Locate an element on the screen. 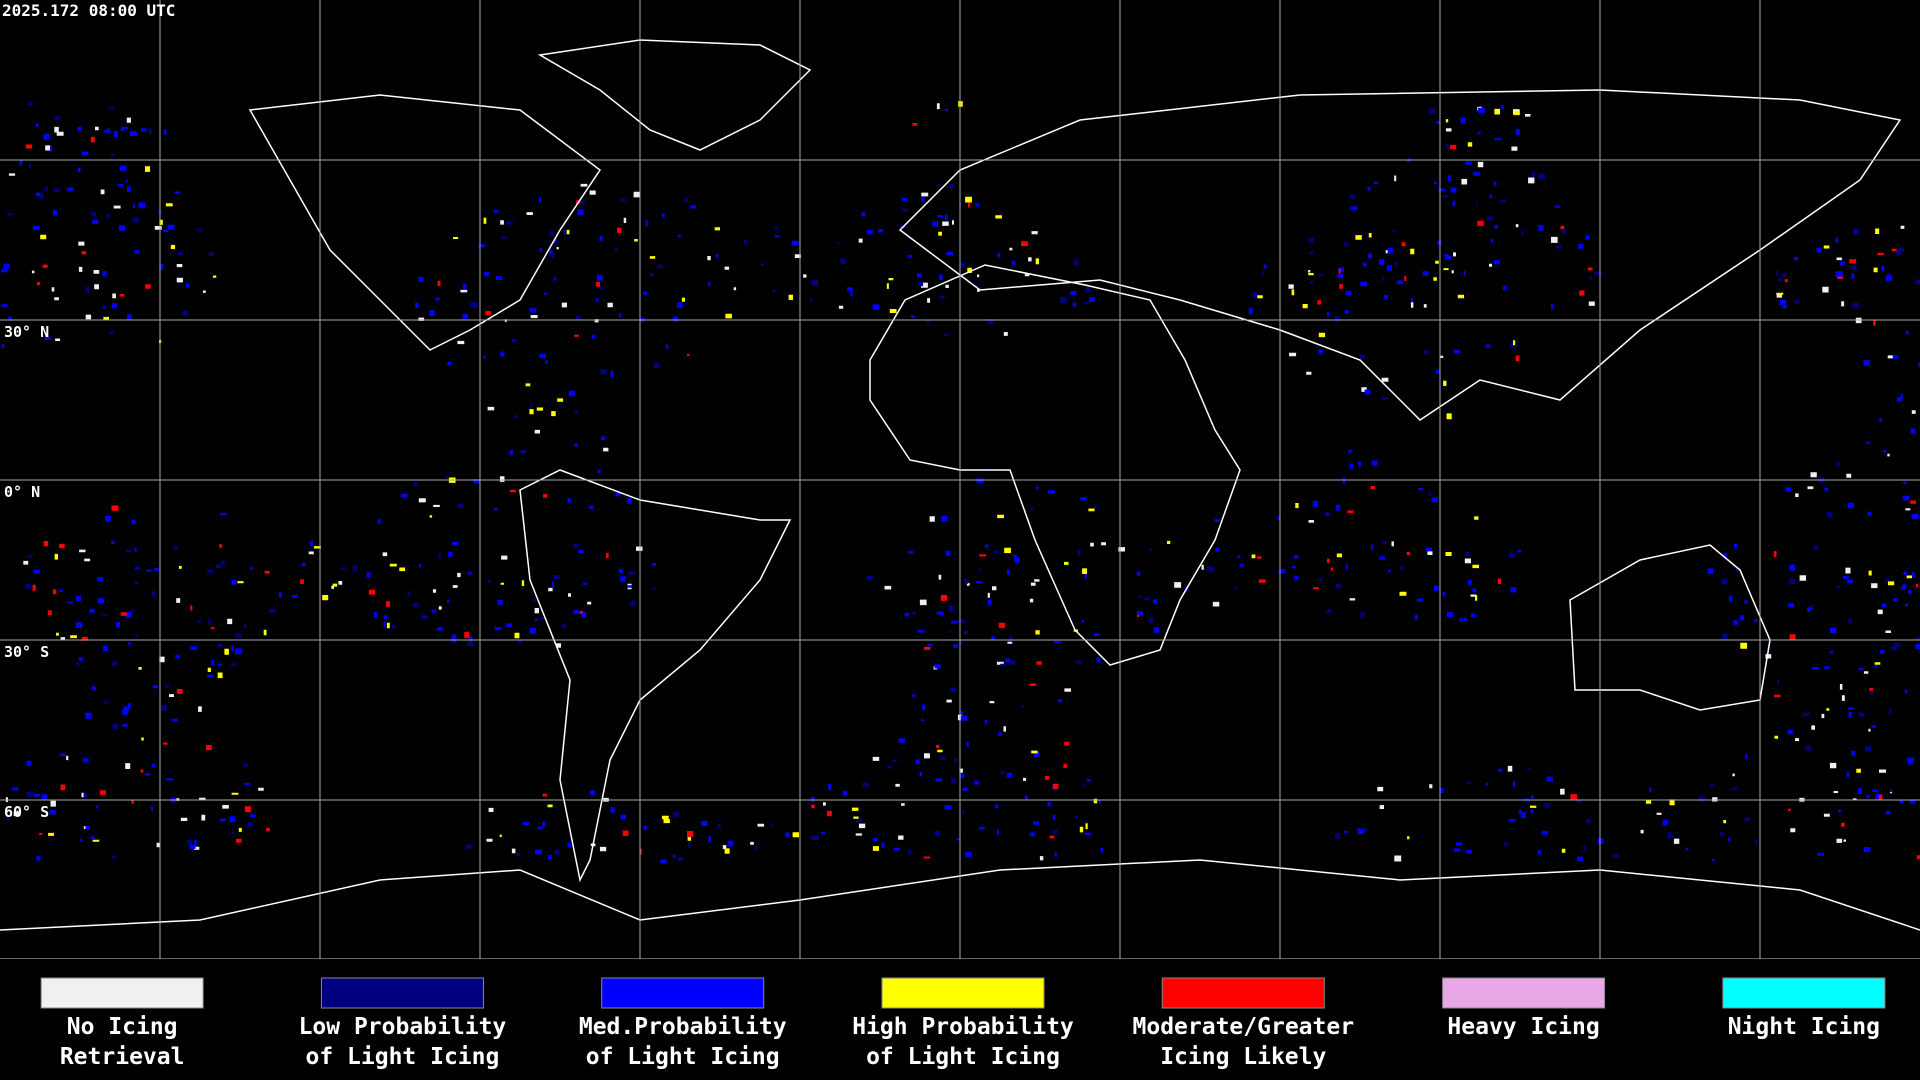 Image resolution: width=1920 pixels, height=1080 pixels. coast-antarctica is located at coordinates (960, 895).